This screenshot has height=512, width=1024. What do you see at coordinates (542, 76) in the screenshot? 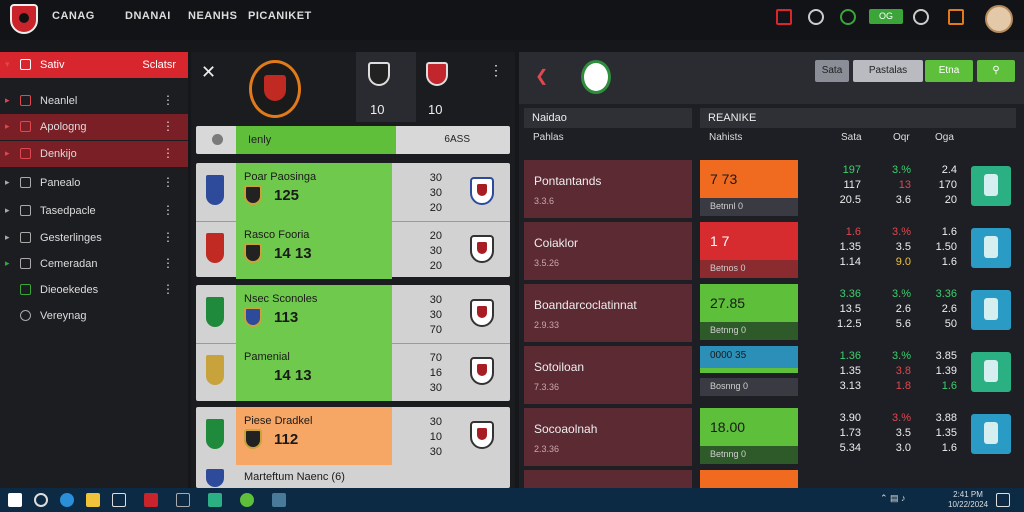
I see `back-arrow-icon: ❮` at bounding box center [542, 76].